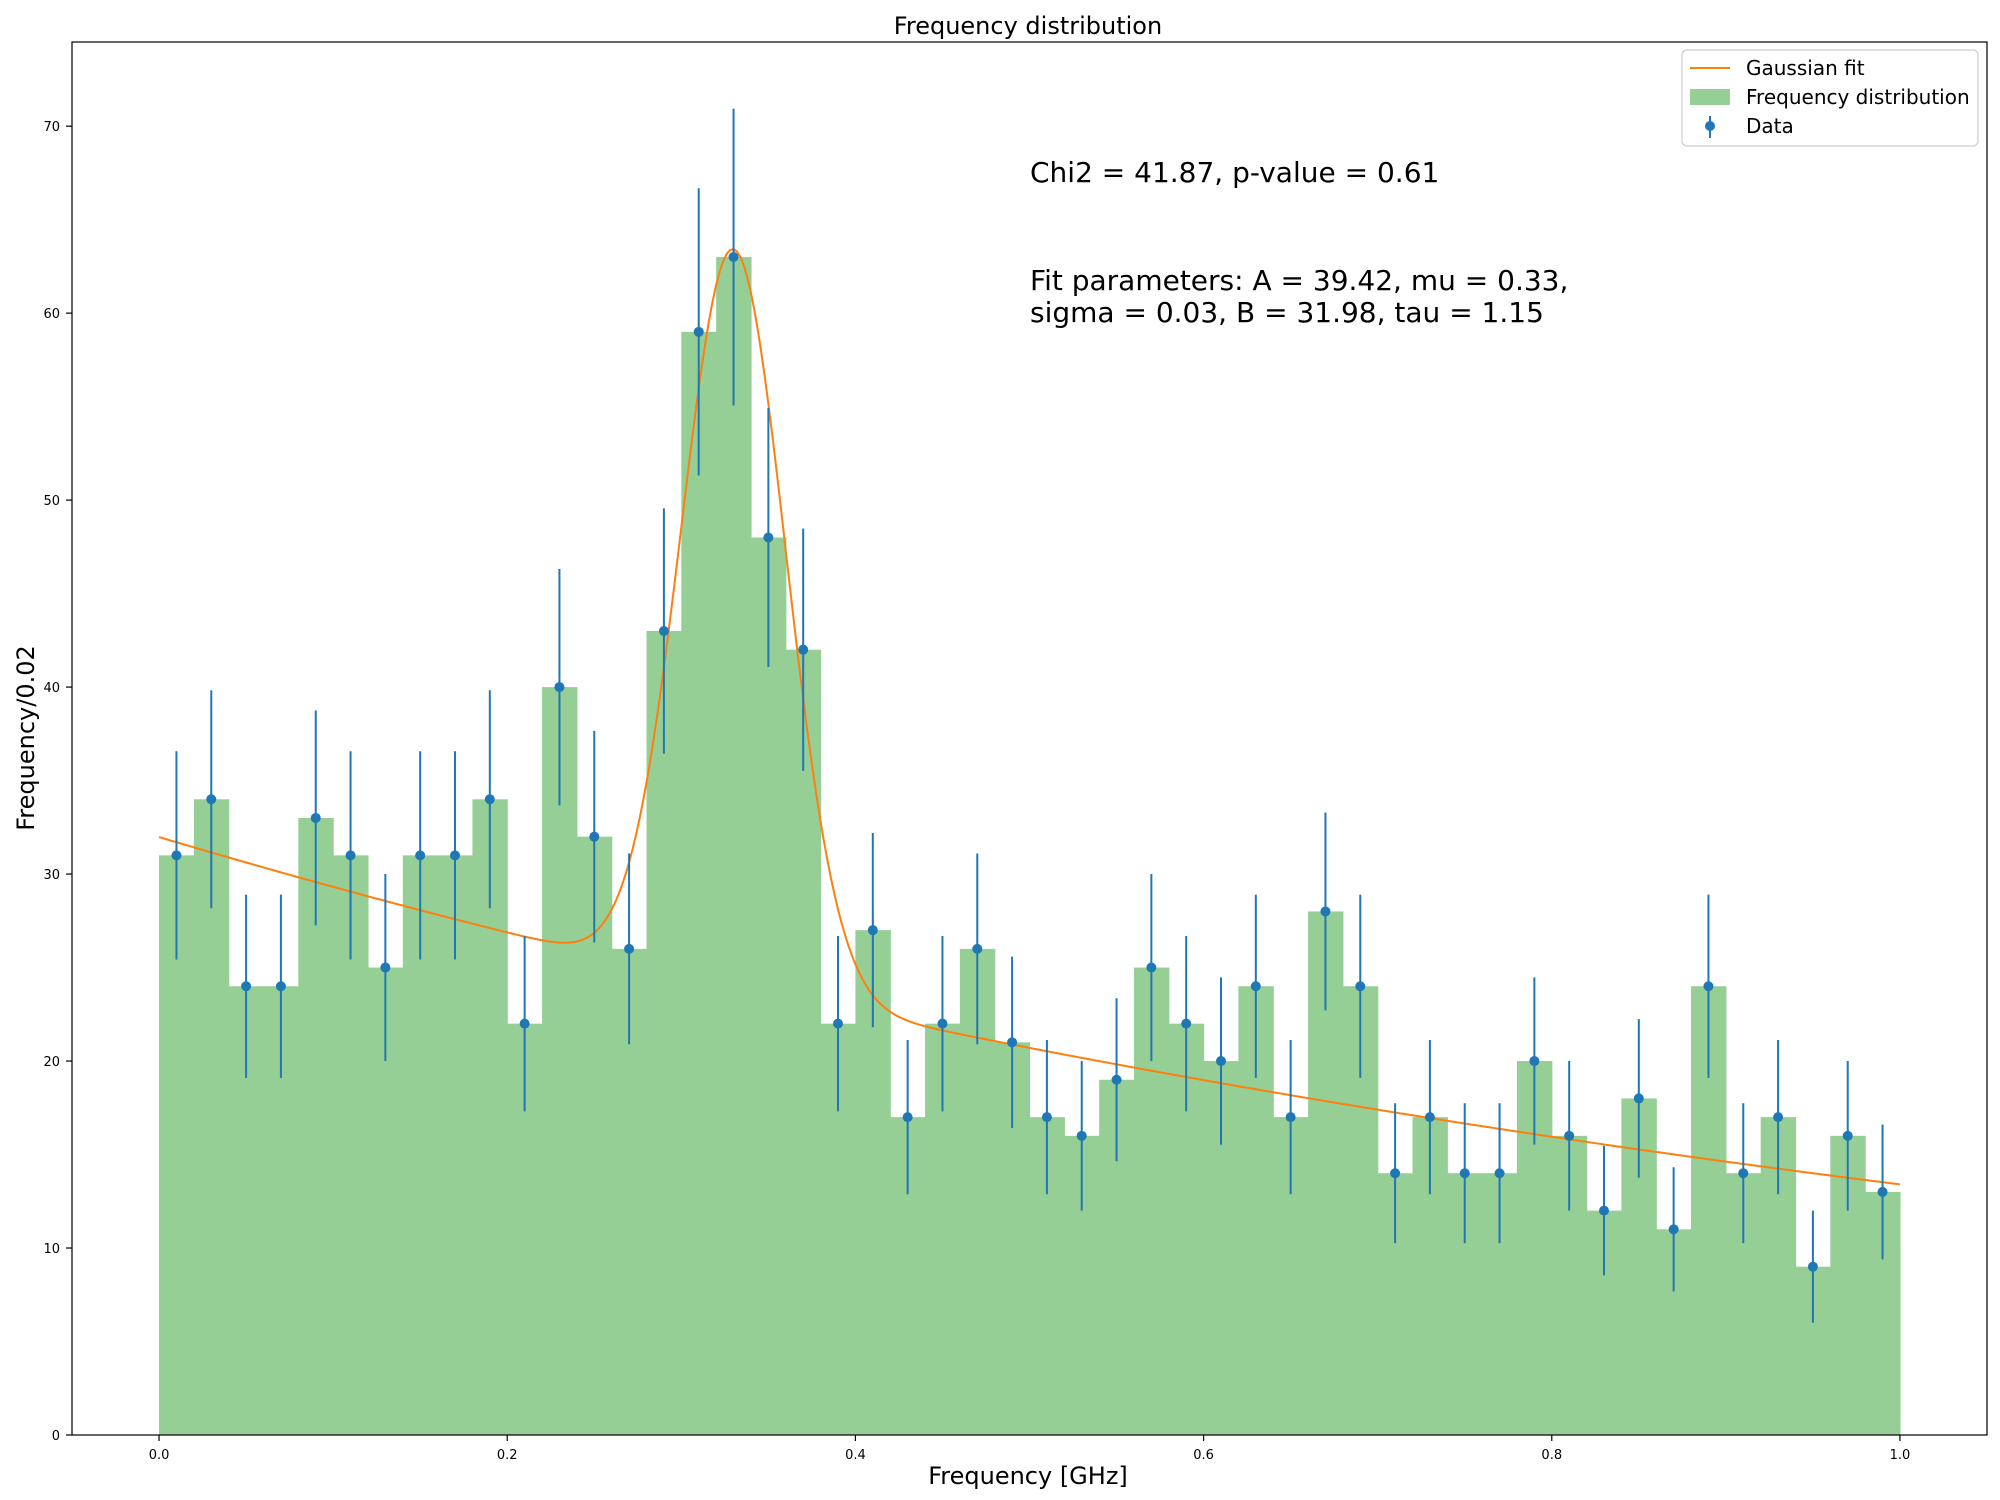  What do you see at coordinates (507, 1455) in the screenshot?
I see `x-tick-label: 0.2` at bounding box center [507, 1455].